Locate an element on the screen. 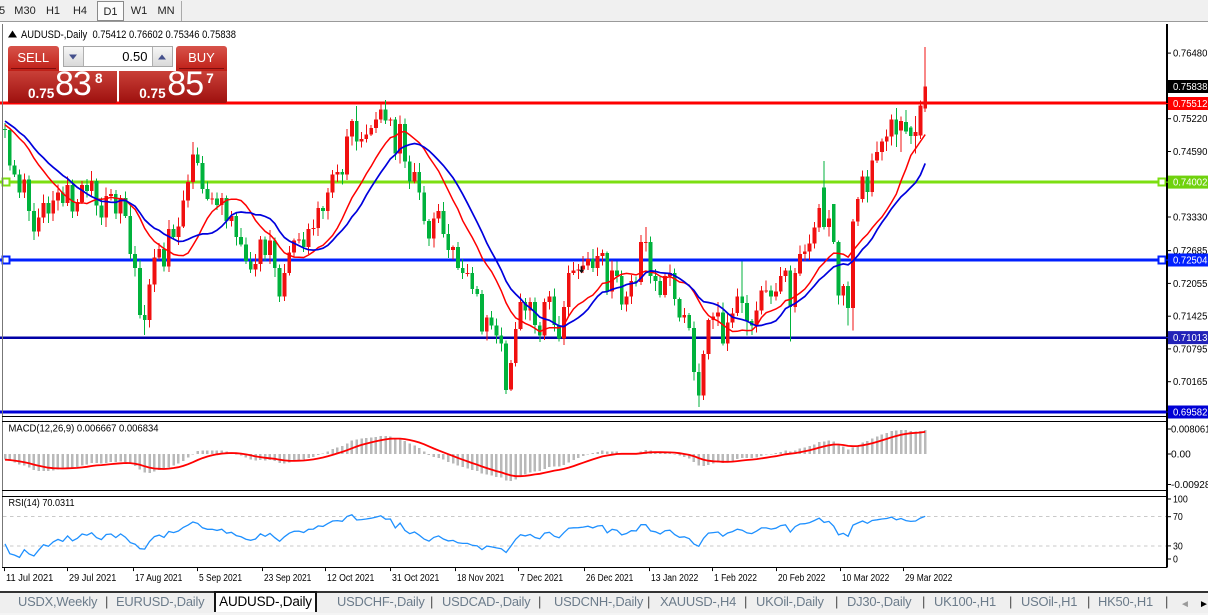 The image size is (1208, 615). svg-text: 0.76480 is located at coordinates (1190, 54).